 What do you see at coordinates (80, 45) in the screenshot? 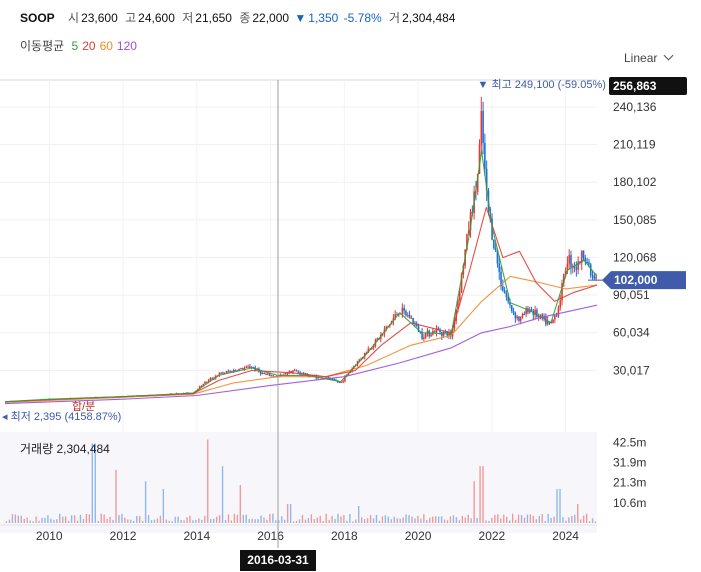
I see `moving-average-legend: 이동평균 5 20 60 120` at bounding box center [80, 45].